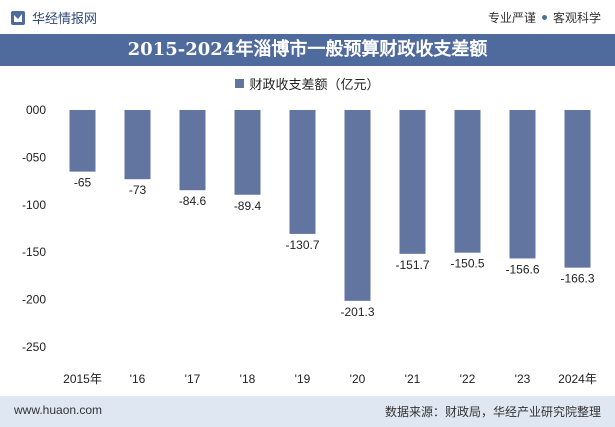  What do you see at coordinates (357, 312) in the screenshot?
I see `data-label: -201.3` at bounding box center [357, 312].